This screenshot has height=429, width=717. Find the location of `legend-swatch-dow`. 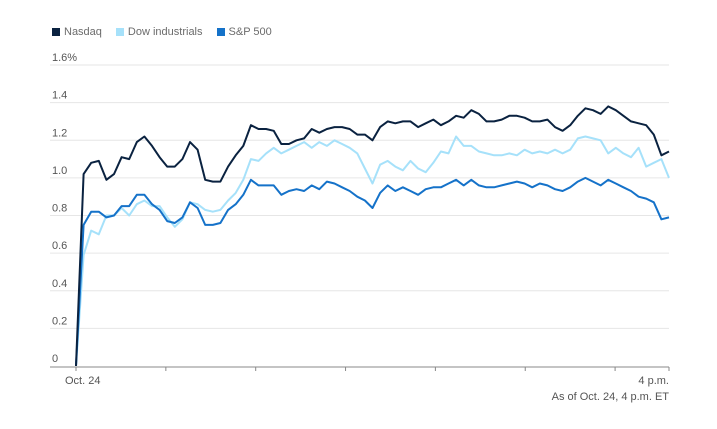

legend-swatch-dow is located at coordinates (119, 32).